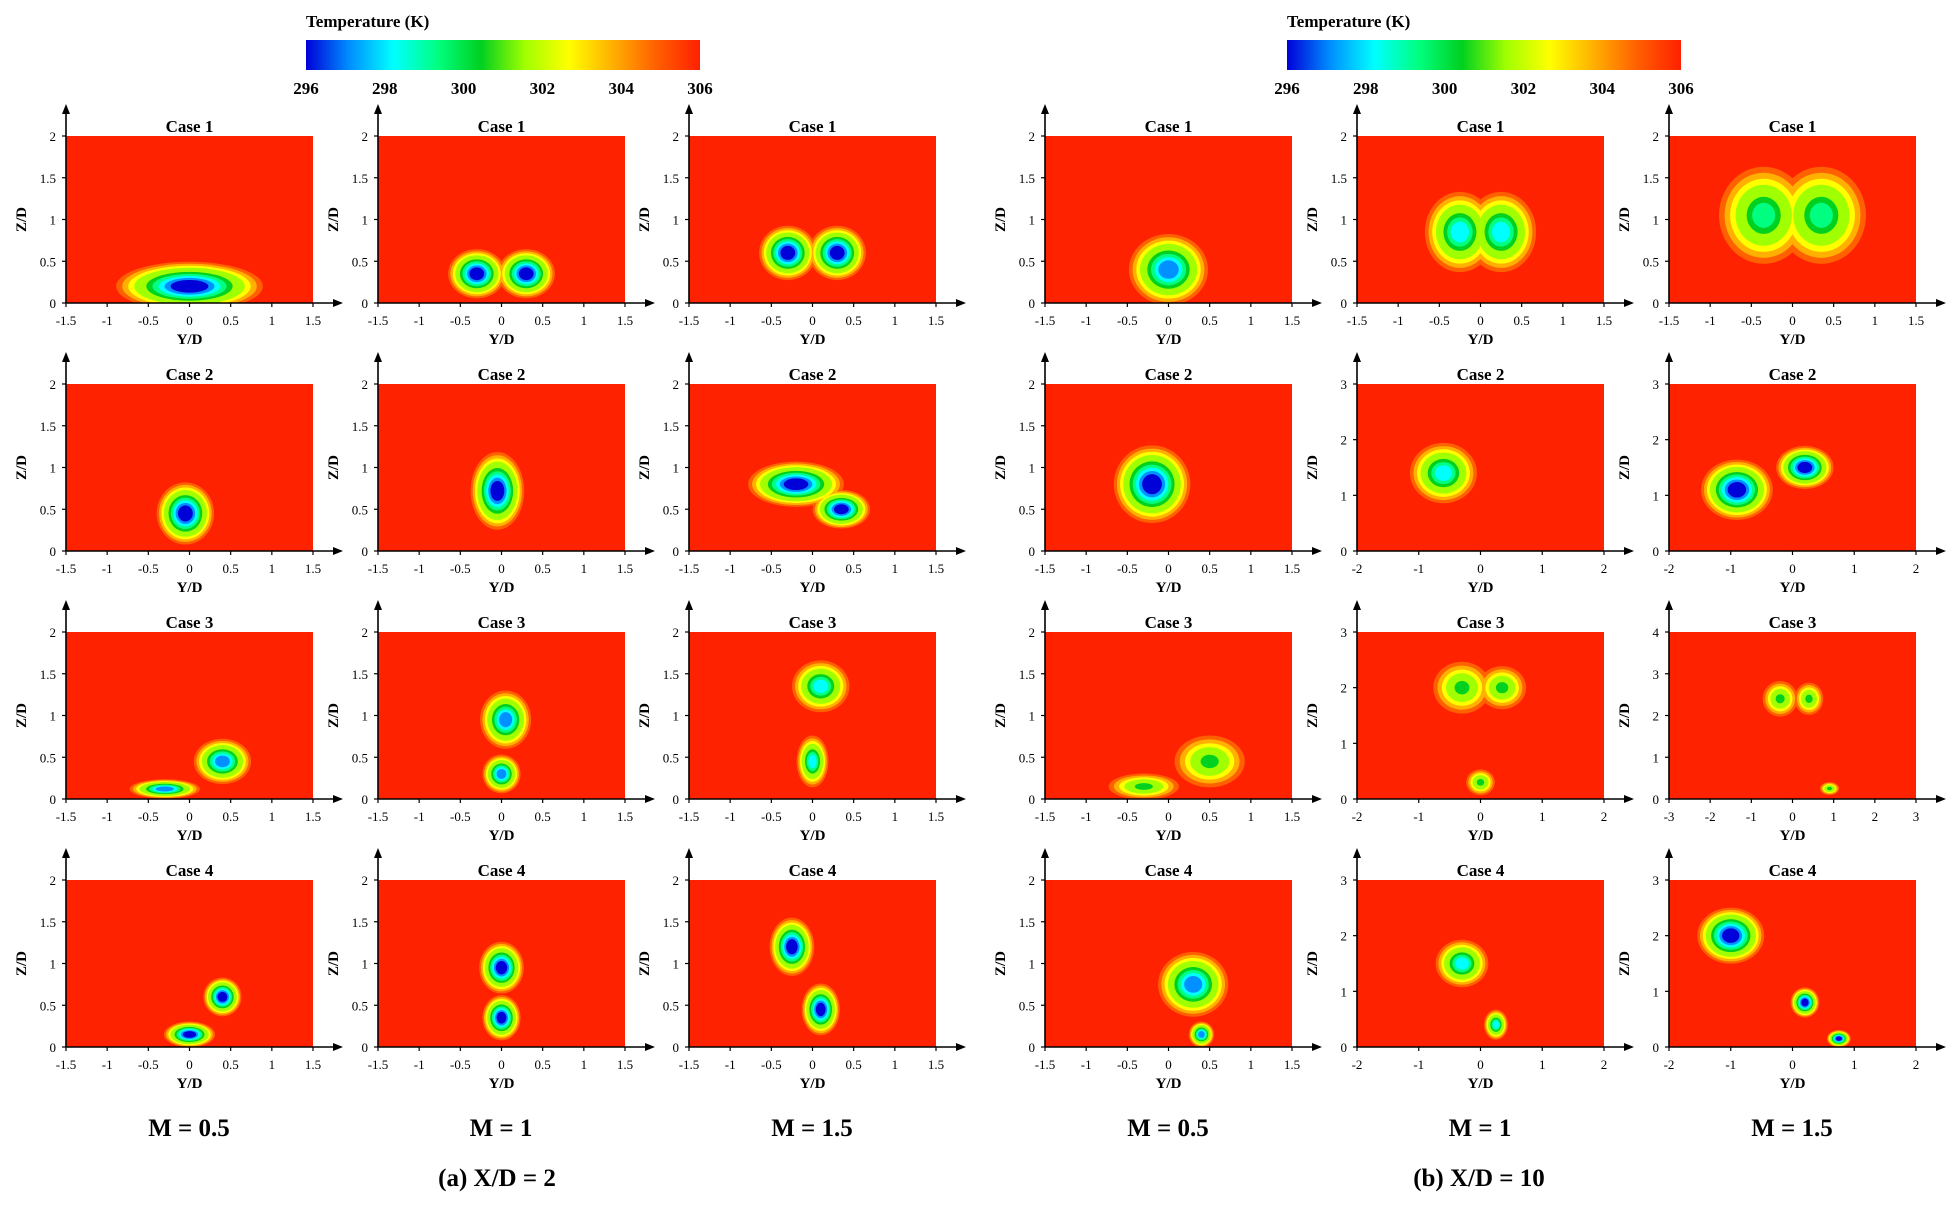  What do you see at coordinates (1656, 632) in the screenshot?
I see `y-tick-label: 4` at bounding box center [1656, 632].